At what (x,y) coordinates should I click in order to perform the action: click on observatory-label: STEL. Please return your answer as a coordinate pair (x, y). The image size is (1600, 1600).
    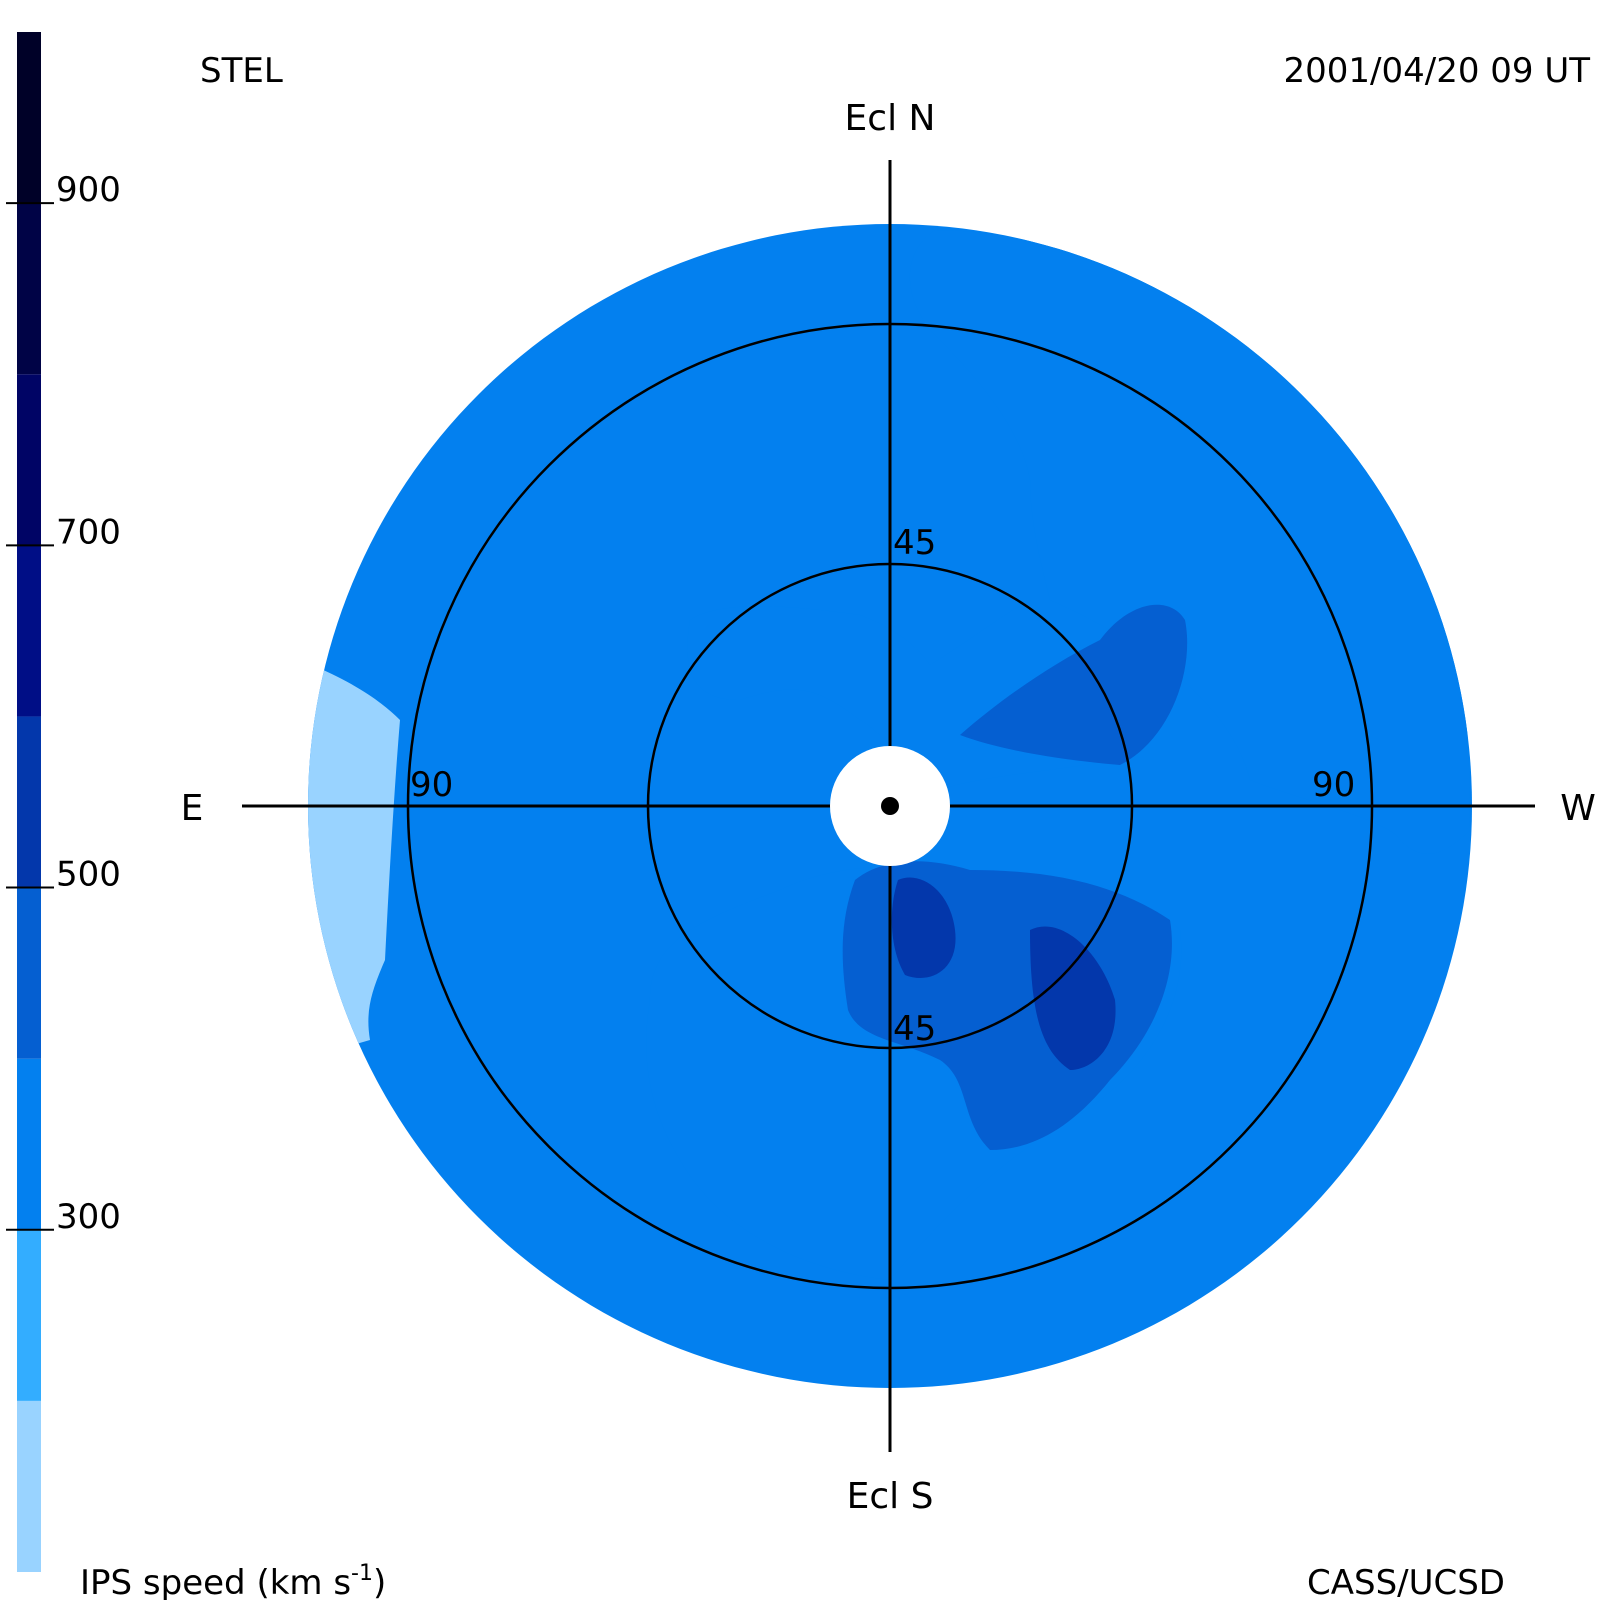
    Looking at the image, I should click on (241, 71).